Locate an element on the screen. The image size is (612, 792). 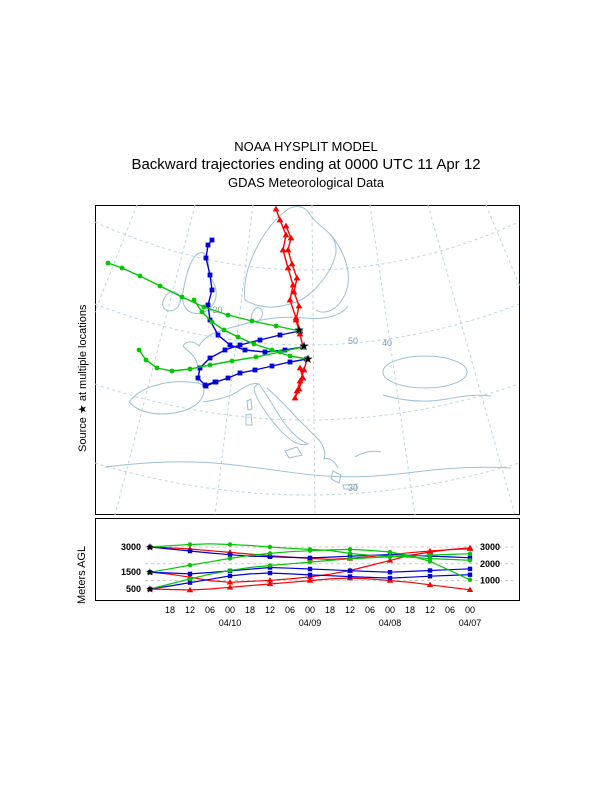
time-tick-label: 06 is located at coordinates (370, 610).